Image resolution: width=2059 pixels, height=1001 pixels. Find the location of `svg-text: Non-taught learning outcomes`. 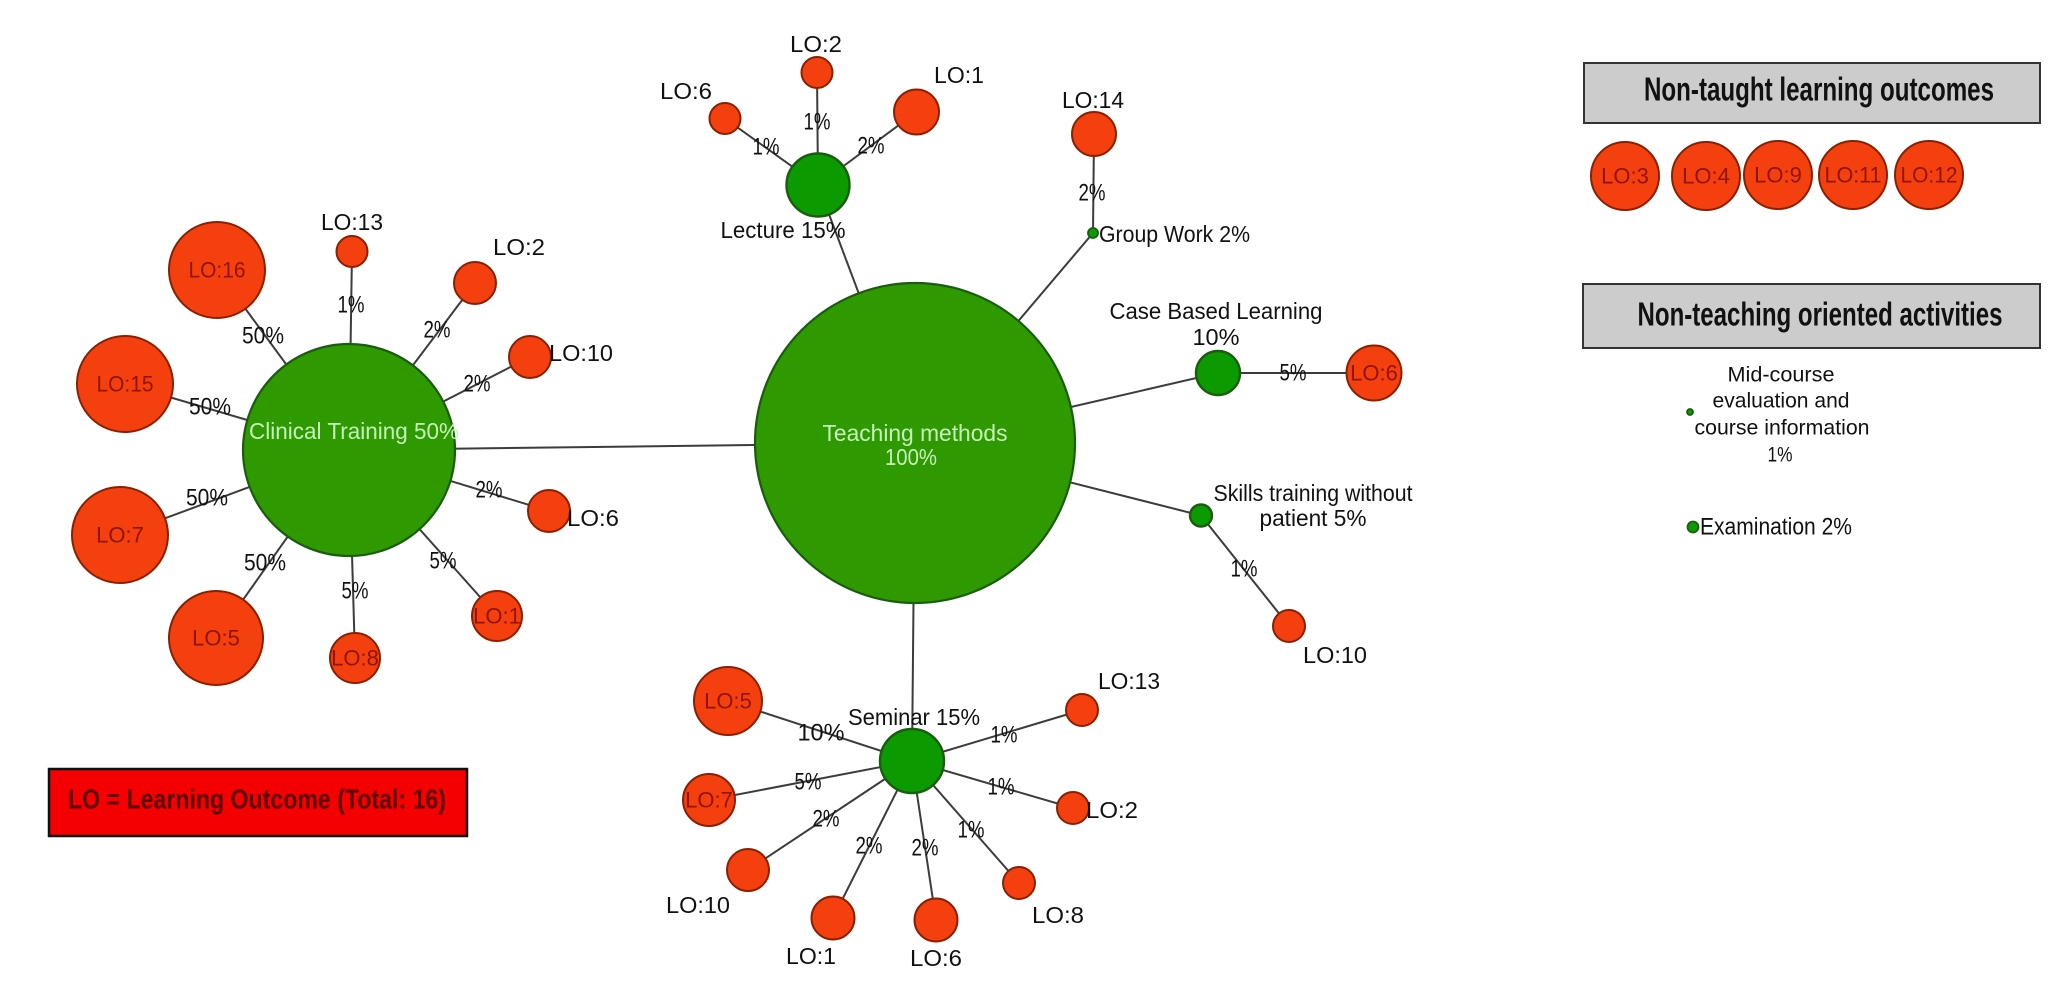

svg-text: Non-taught learning outcomes is located at coordinates (1819, 89).